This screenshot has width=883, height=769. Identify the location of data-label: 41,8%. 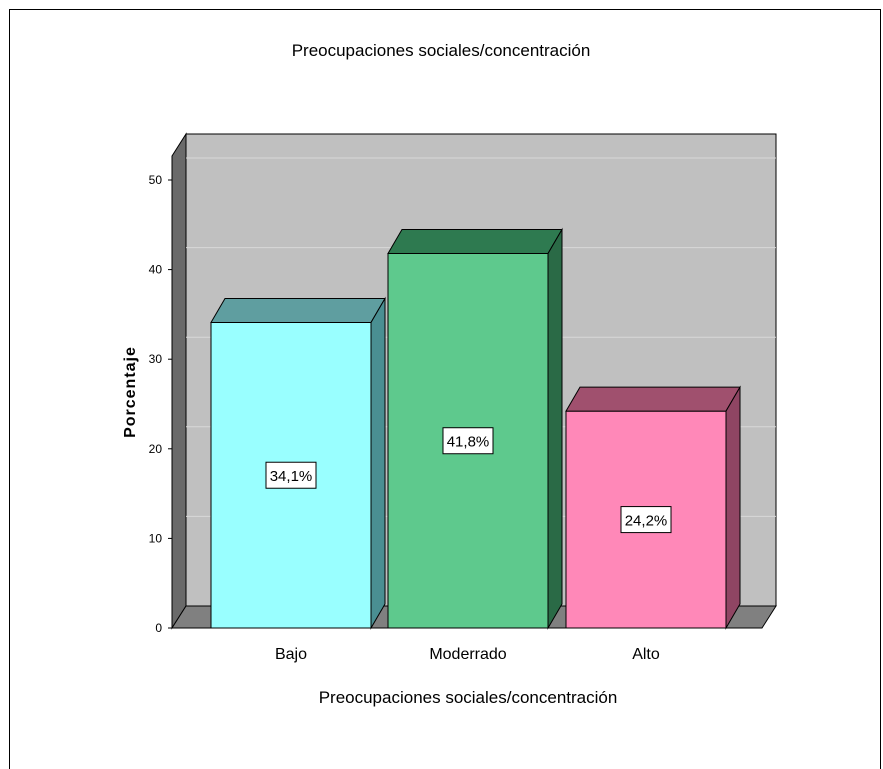
(468, 442).